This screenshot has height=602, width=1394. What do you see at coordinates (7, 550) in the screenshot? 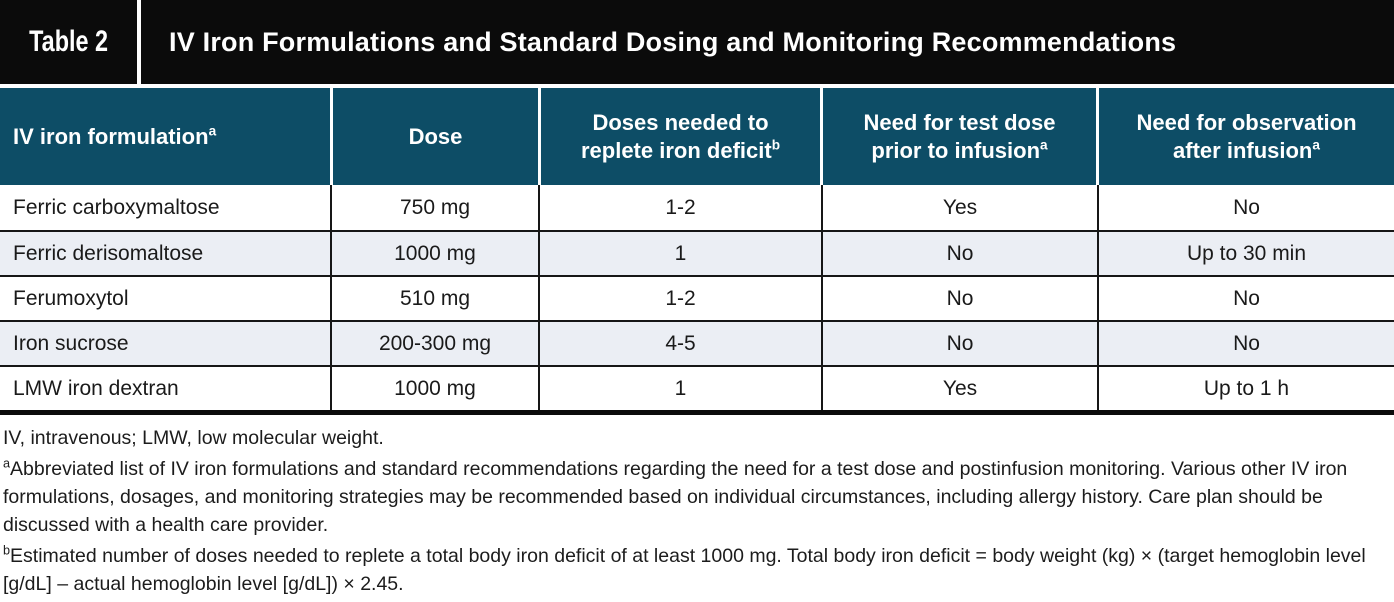
I see `footnote-b-marker: b` at bounding box center [7, 550].